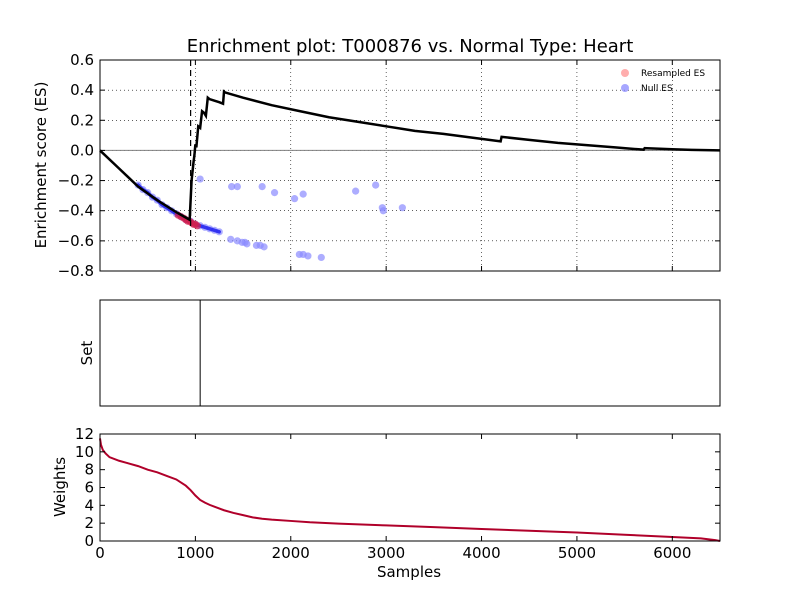  What do you see at coordinates (100, 553) in the screenshot?
I see `weights-x-tick-label: 0` at bounding box center [100, 553].